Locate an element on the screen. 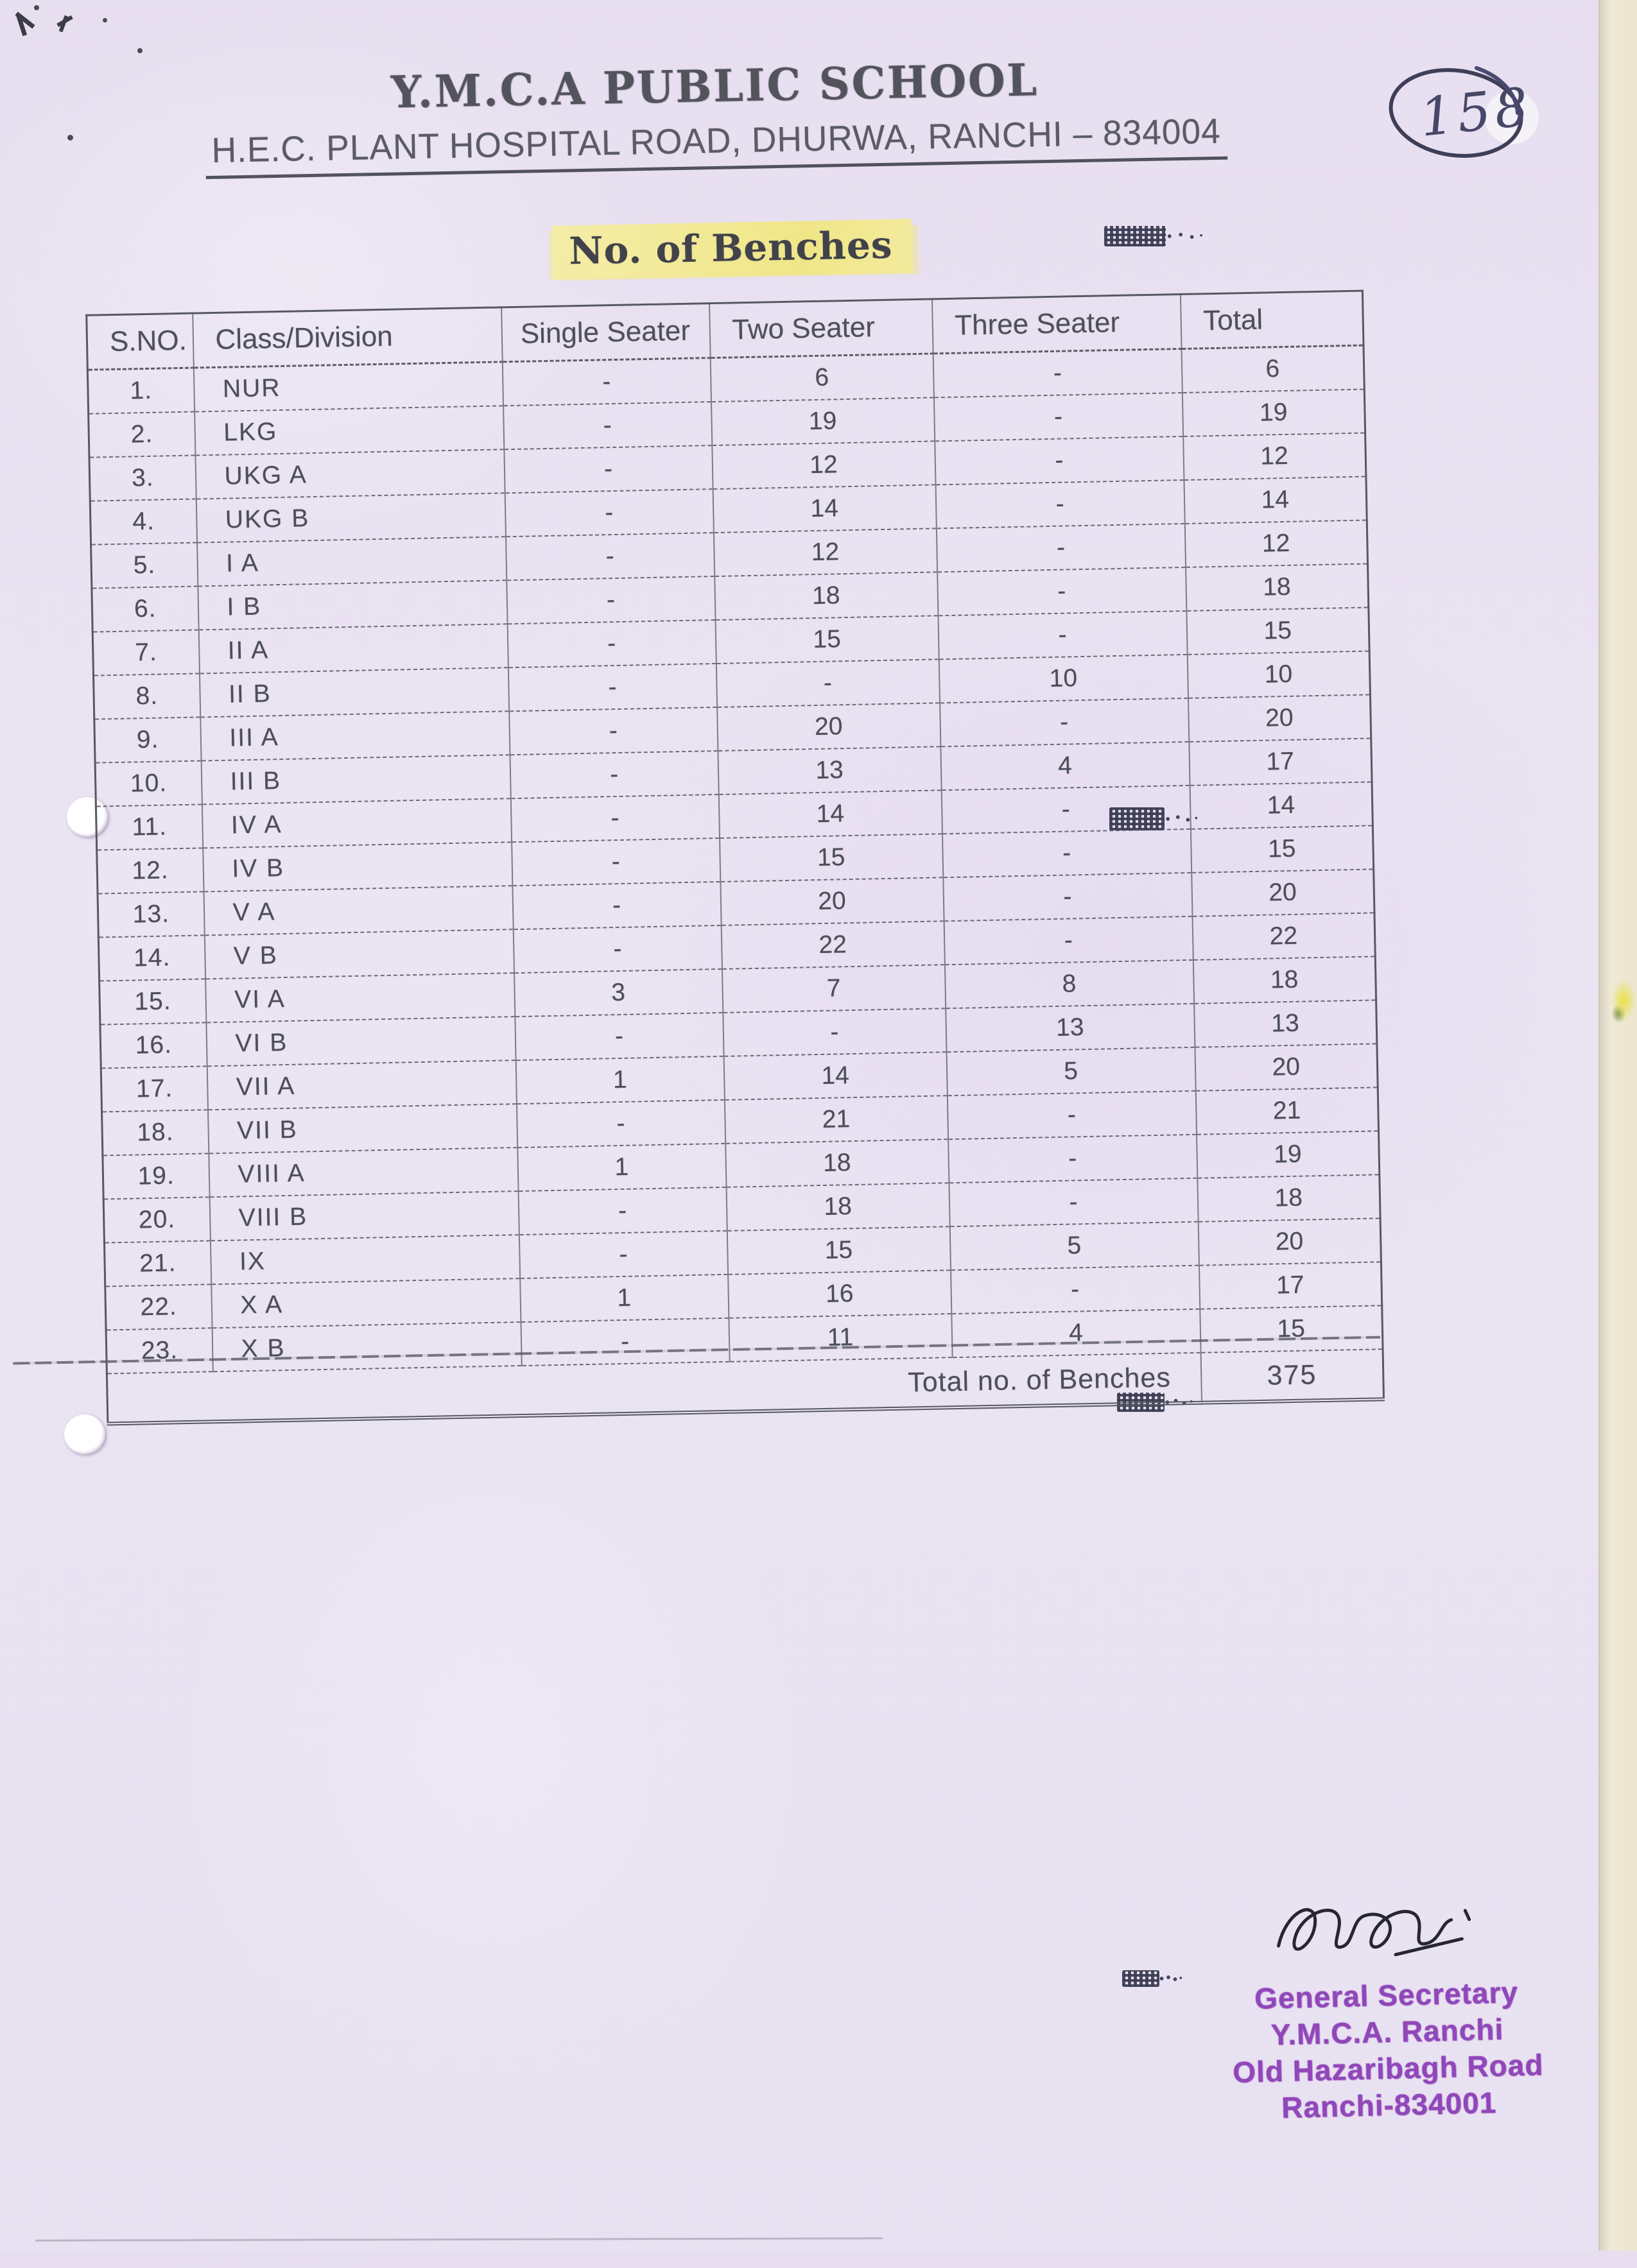 The image size is (1637, 2268). cell-class: IV B is located at coordinates (357, 867).